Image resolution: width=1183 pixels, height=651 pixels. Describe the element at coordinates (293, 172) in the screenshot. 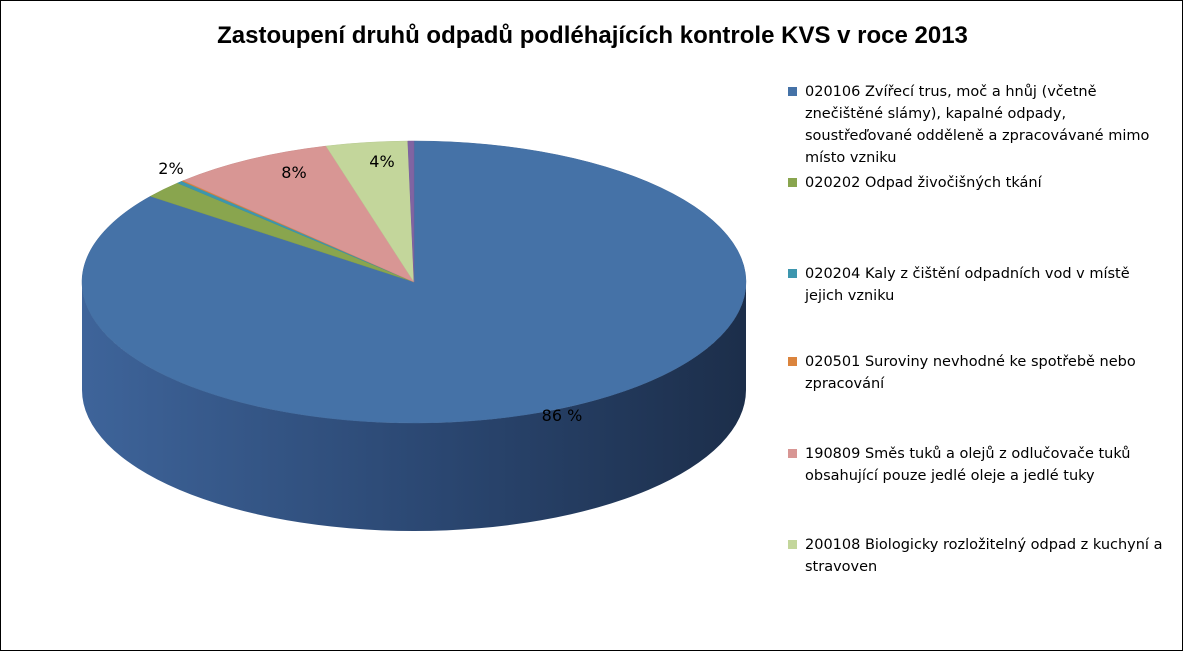

I see `data-label-4: 8%` at that location.